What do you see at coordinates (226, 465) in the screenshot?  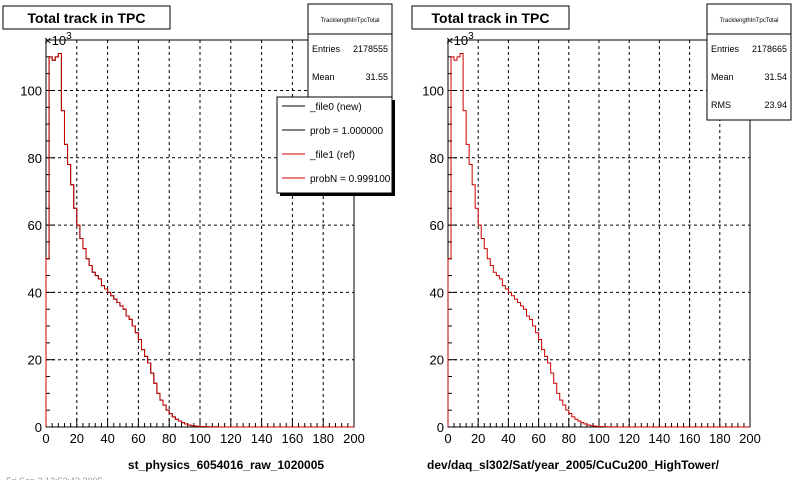 I see `x-axis-label: st_physics_6054016_raw_1020005` at bounding box center [226, 465].